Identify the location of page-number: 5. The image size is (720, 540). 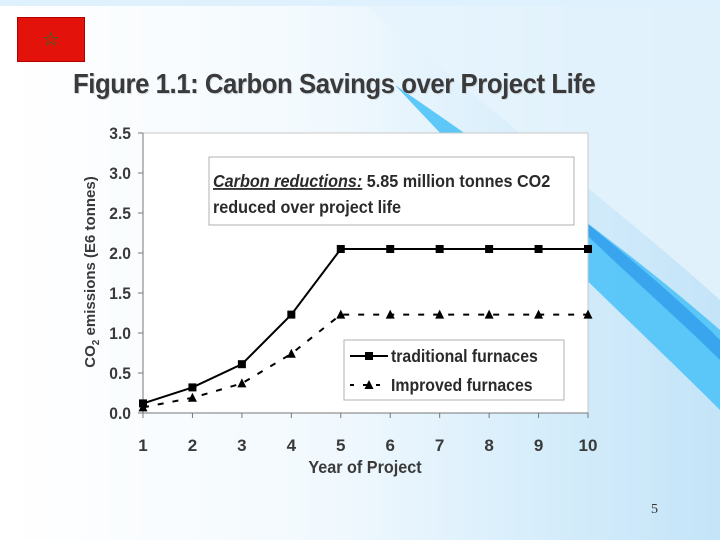
(654, 509).